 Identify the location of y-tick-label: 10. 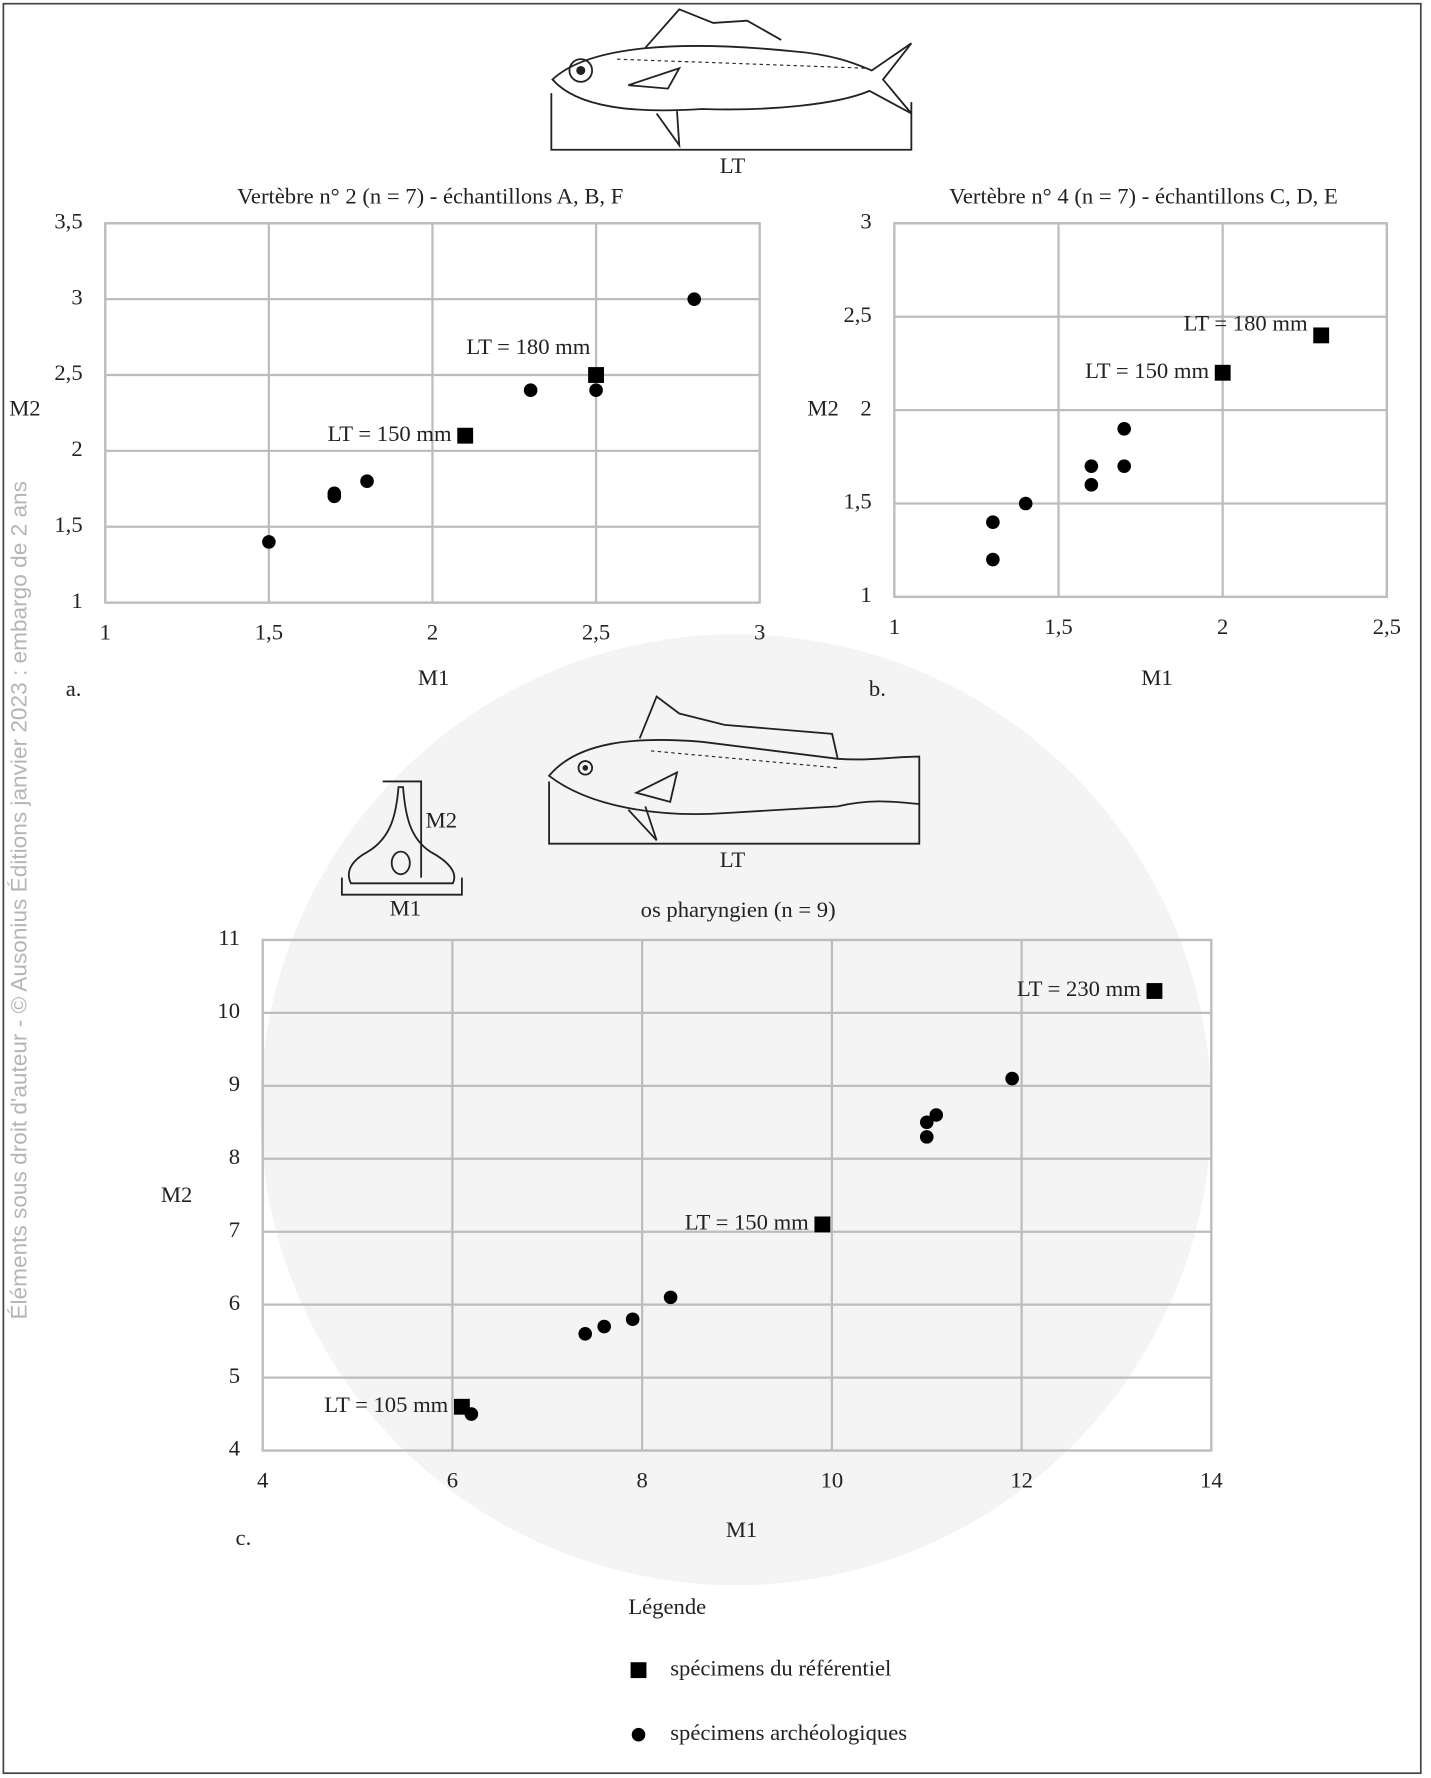
(228, 1010).